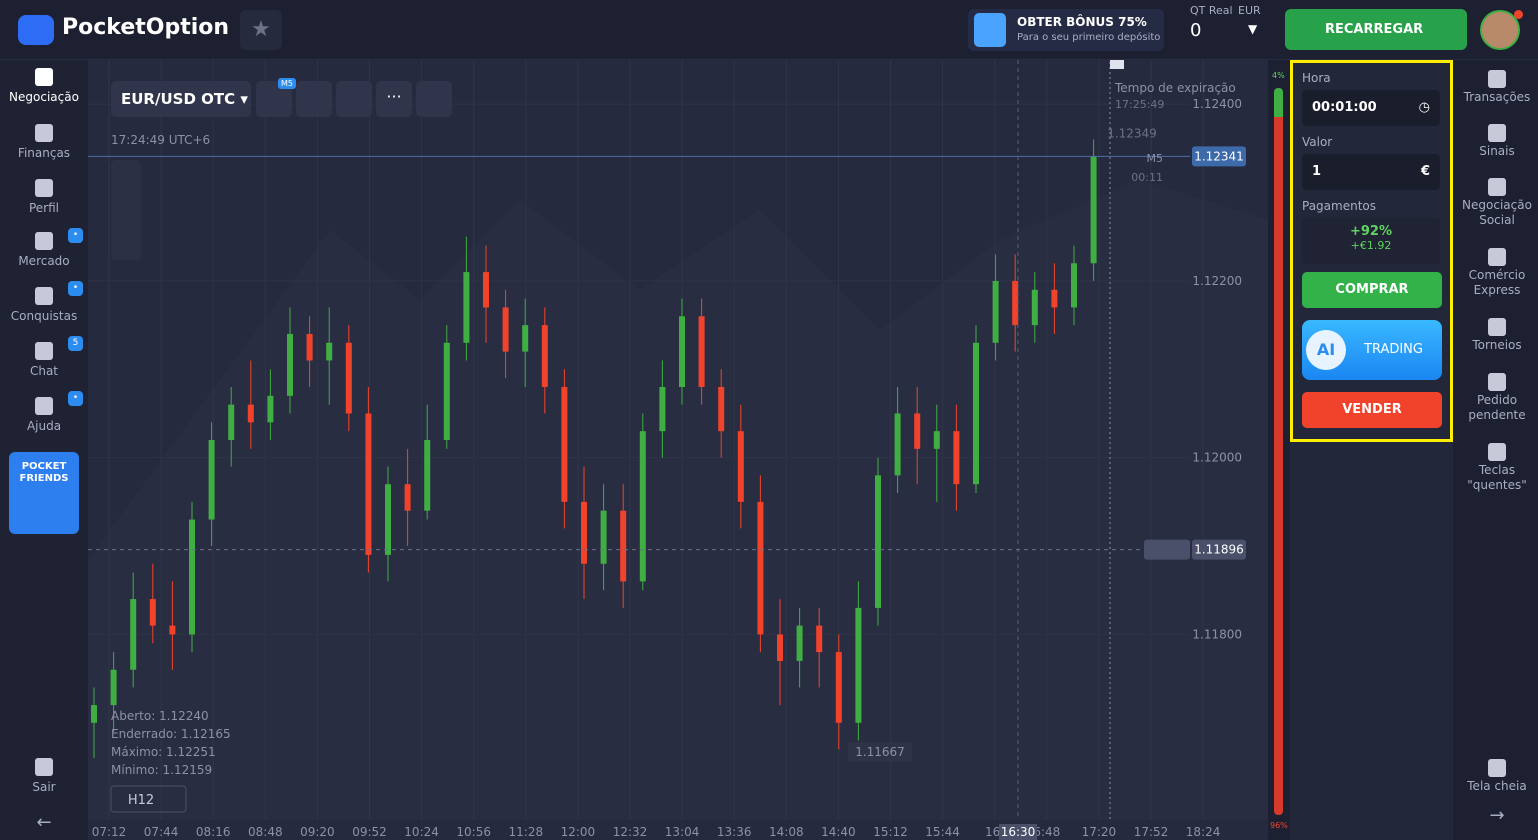  Describe the element at coordinates (1344, 107) in the screenshot. I see `time-value: 00:01:00` at that location.